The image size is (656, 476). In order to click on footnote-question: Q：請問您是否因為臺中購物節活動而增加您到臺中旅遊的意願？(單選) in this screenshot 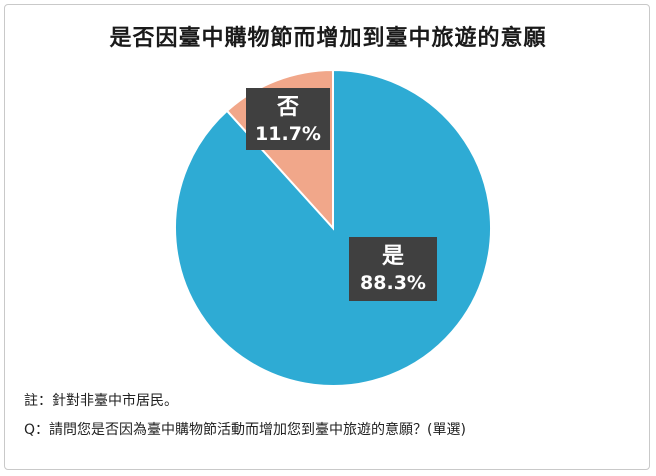, I will do `click(245, 430)`.